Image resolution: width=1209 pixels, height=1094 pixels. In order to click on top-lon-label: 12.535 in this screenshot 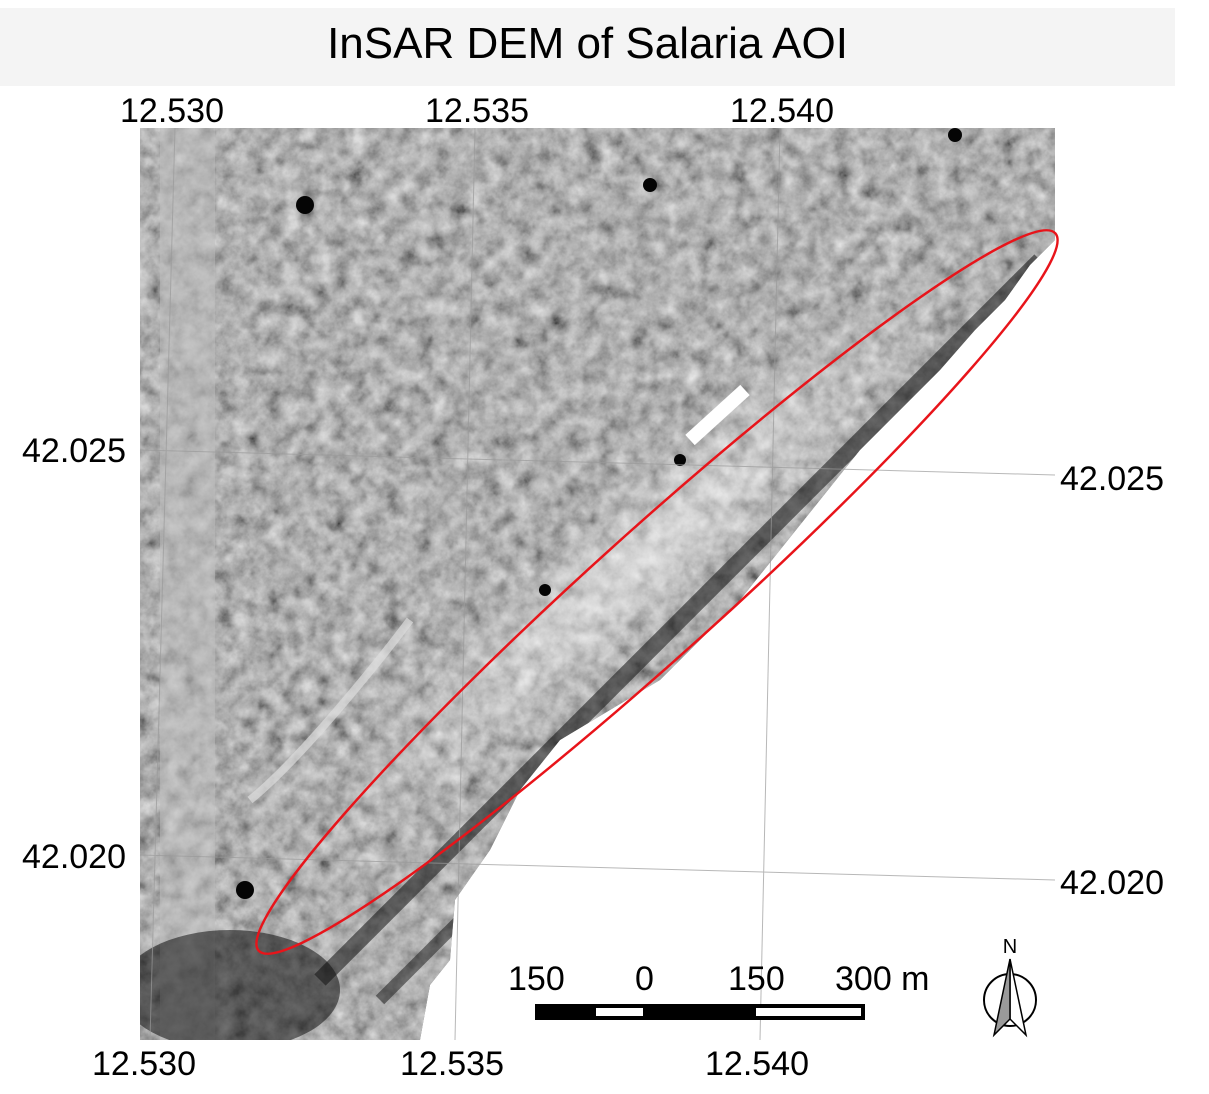, I will do `click(477, 111)`.